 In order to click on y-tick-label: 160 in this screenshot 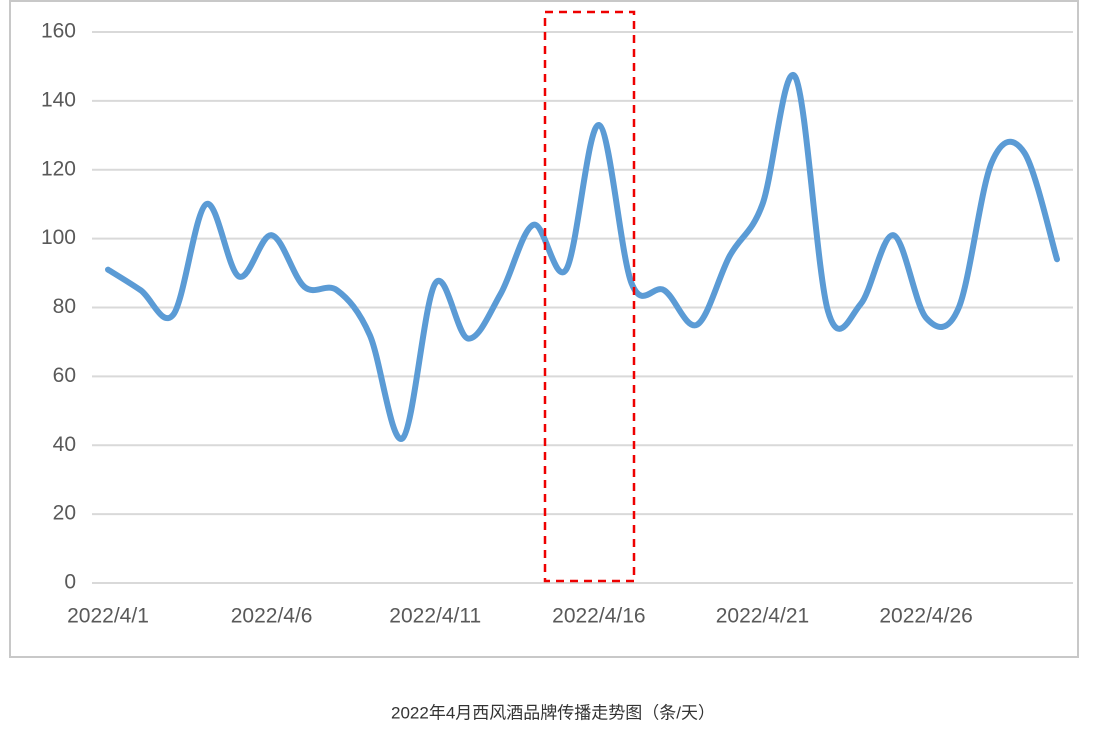, I will do `click(58, 31)`.